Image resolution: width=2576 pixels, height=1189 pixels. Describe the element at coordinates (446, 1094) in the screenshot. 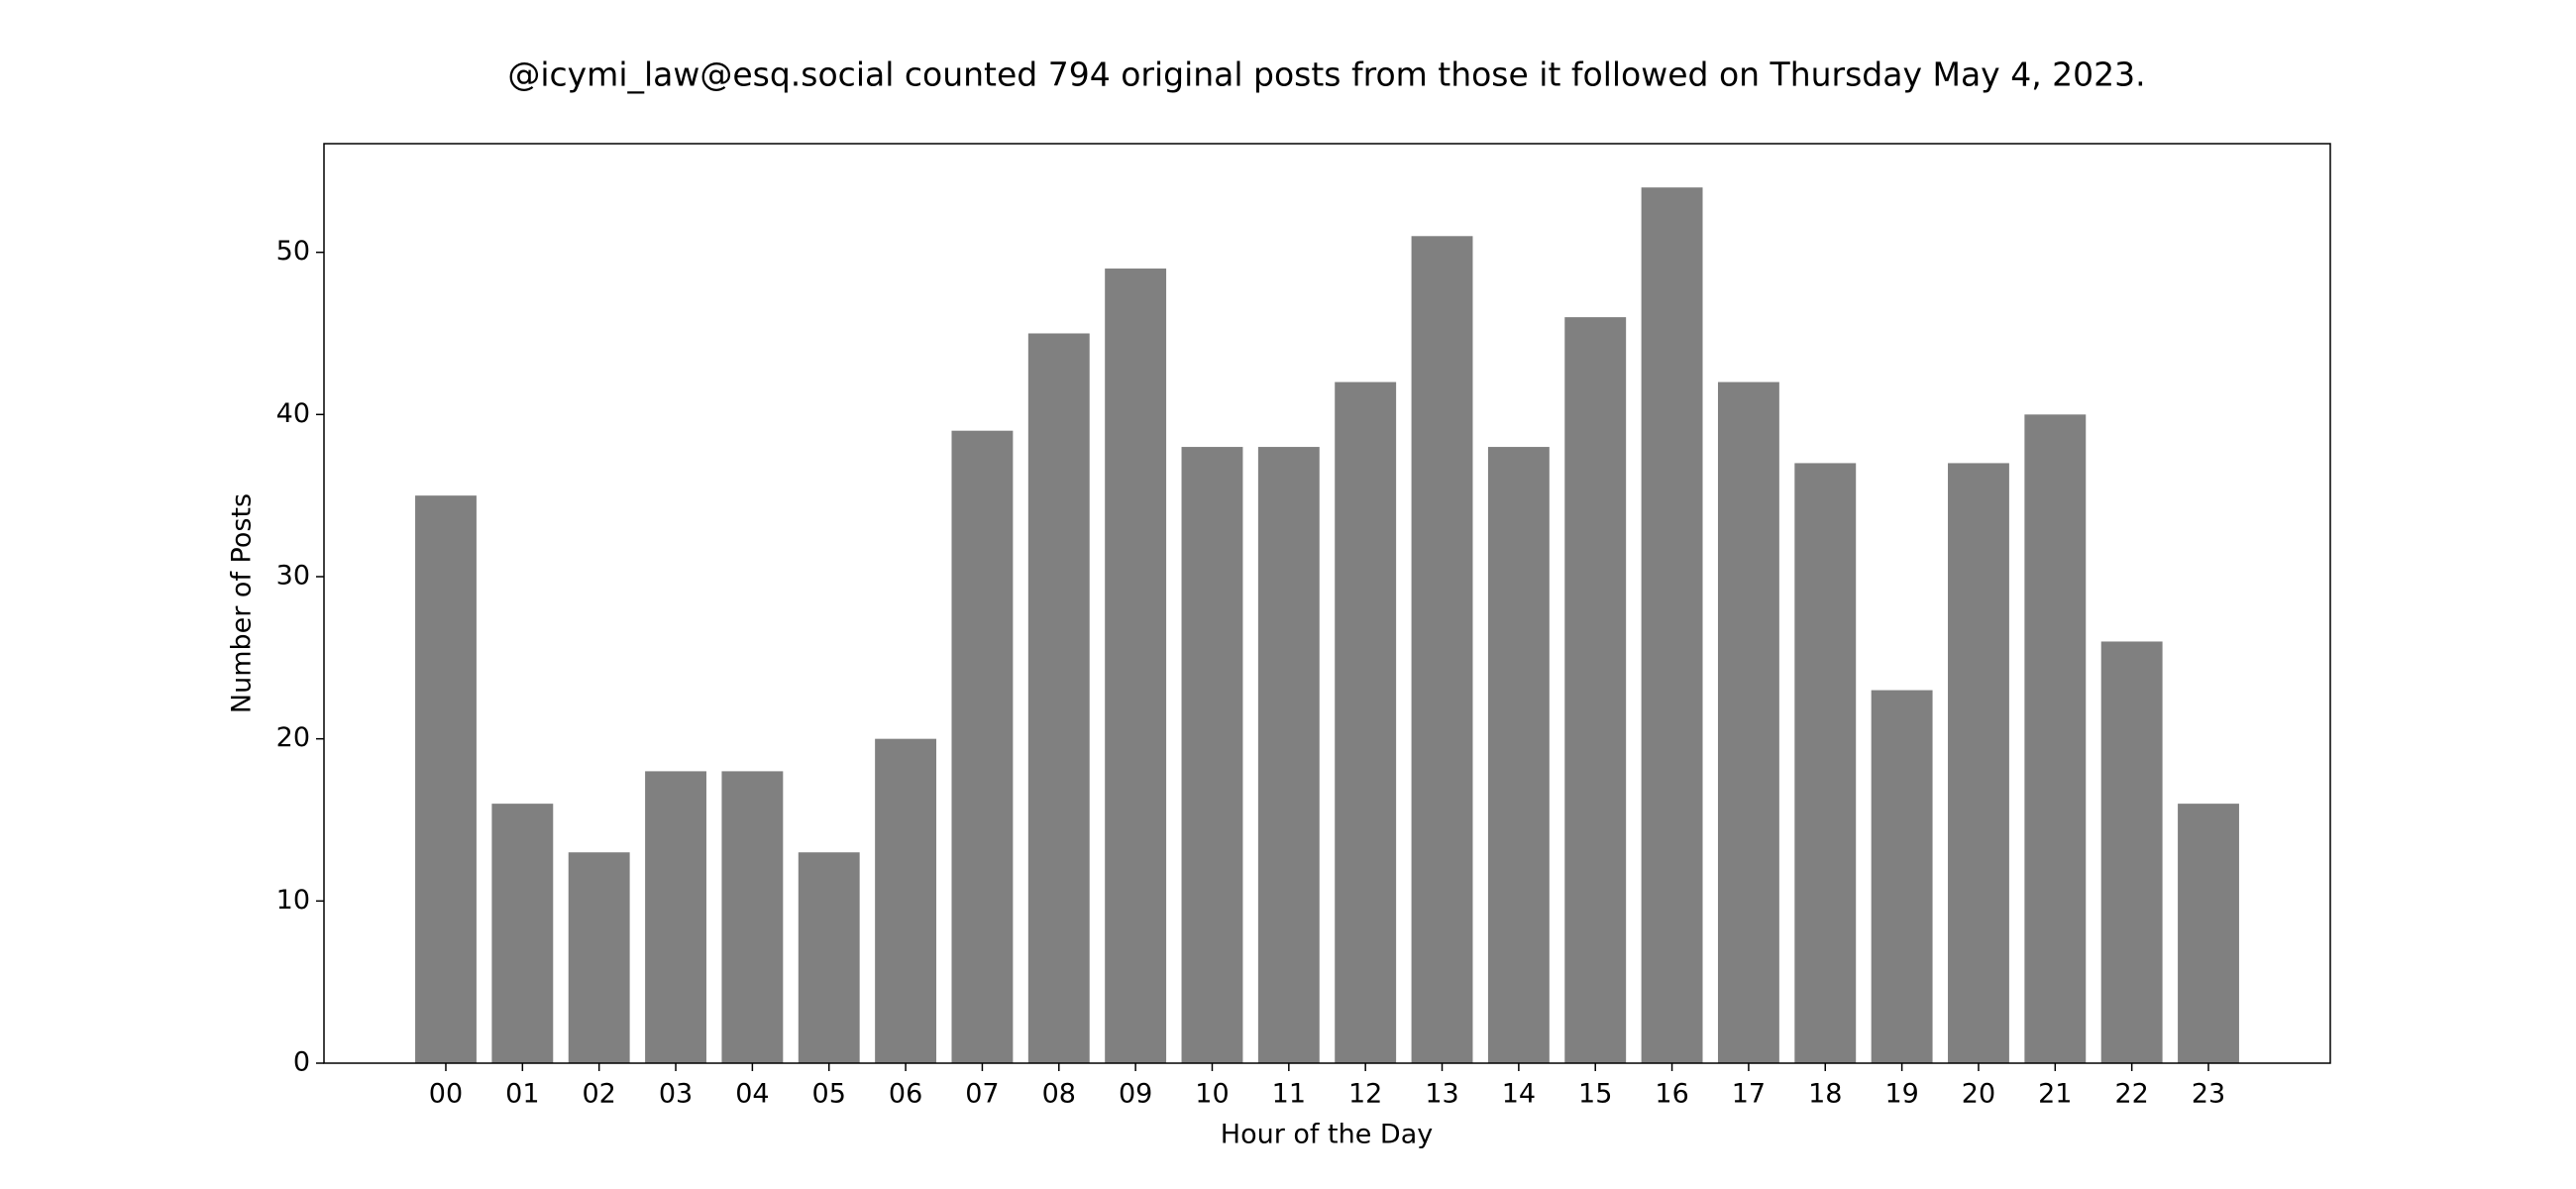

I see `x-tick-label: 00` at that location.